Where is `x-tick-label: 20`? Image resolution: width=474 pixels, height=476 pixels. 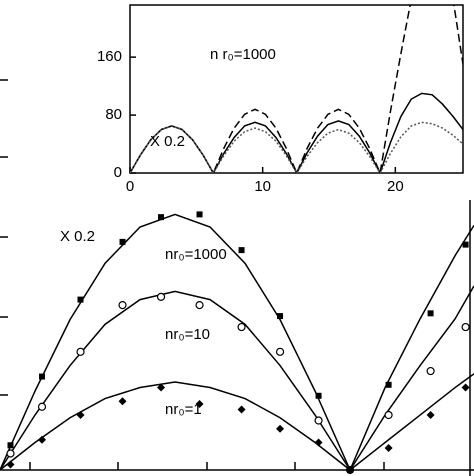 x-tick-label: 20 is located at coordinates (395, 186).